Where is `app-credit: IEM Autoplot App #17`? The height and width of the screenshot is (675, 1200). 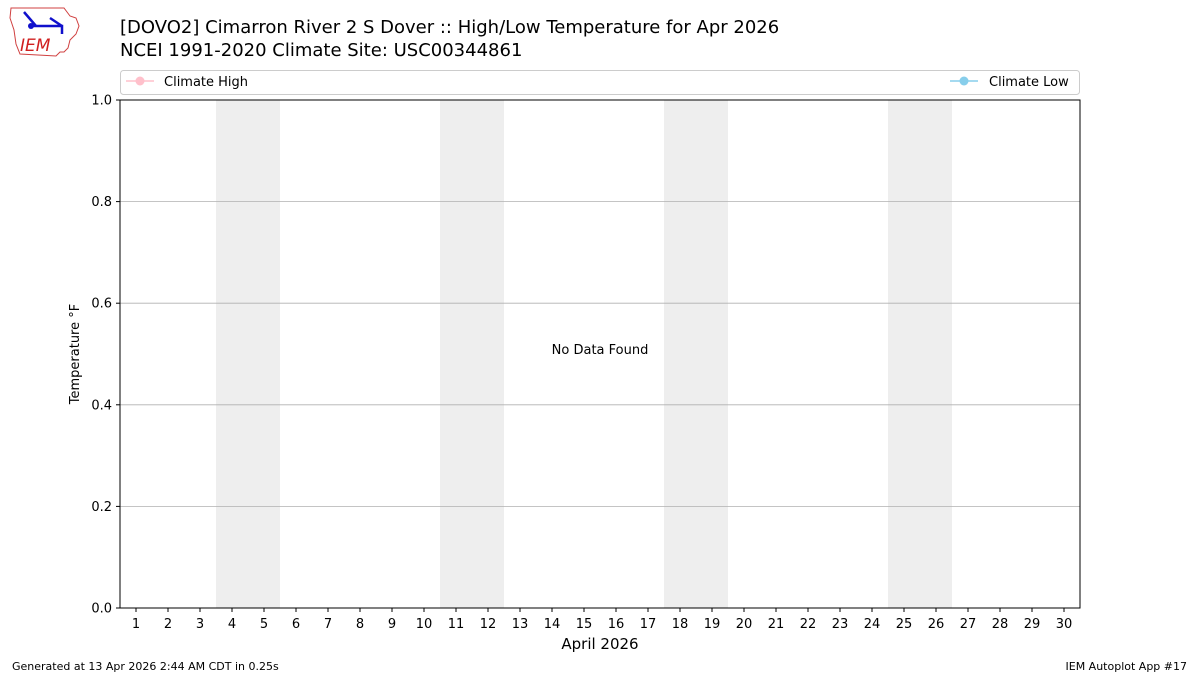
app-credit: IEM Autoplot App #17 is located at coordinates (1126, 666).